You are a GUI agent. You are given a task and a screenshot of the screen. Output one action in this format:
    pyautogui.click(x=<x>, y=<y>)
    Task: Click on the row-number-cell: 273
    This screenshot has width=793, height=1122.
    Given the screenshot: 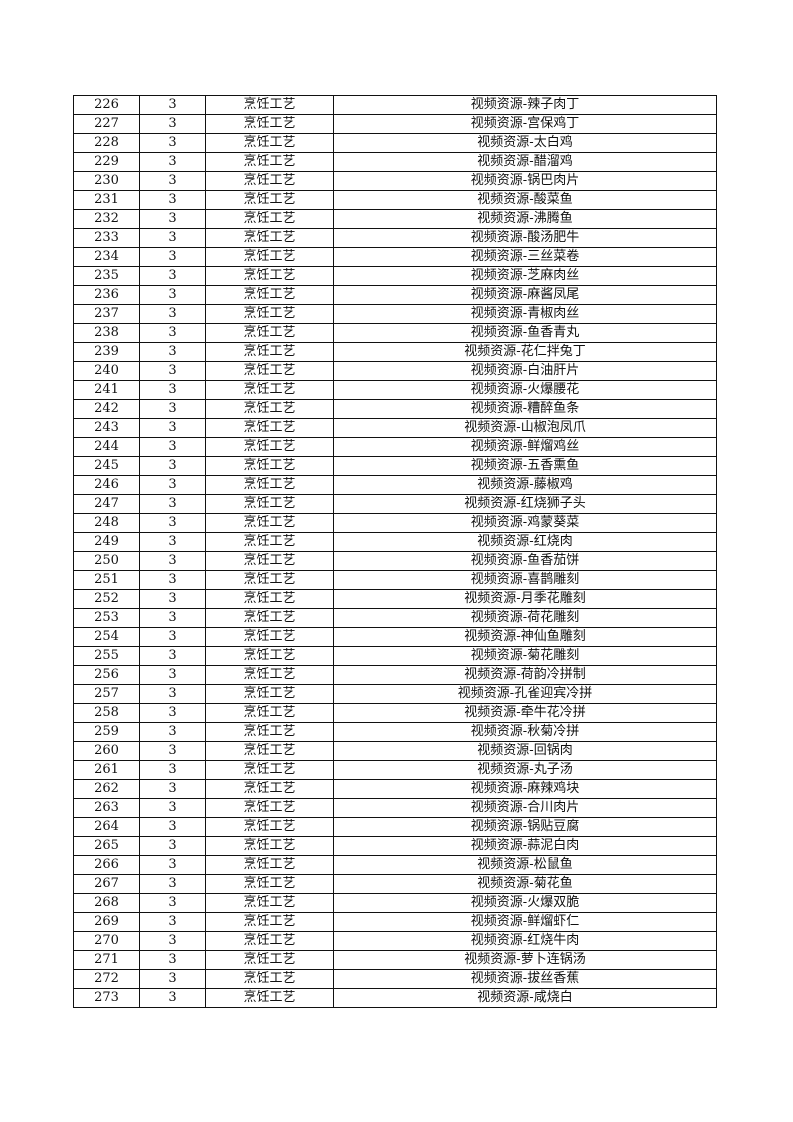 What is the action you would take?
    pyautogui.click(x=106, y=998)
    